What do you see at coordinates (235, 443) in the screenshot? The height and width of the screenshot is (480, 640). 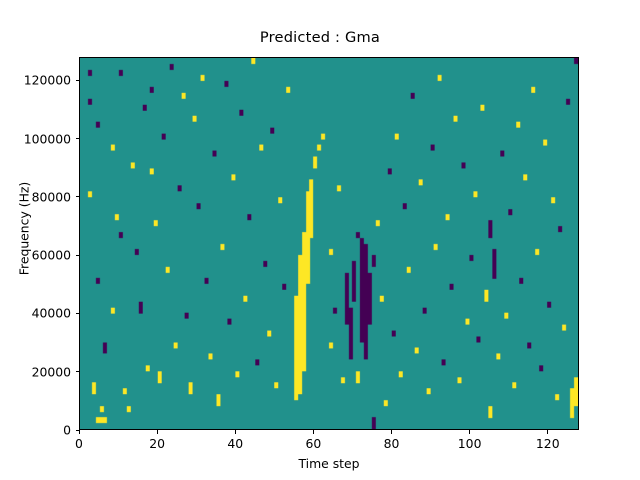 I see `x-tick-label: 40` at bounding box center [235, 443].